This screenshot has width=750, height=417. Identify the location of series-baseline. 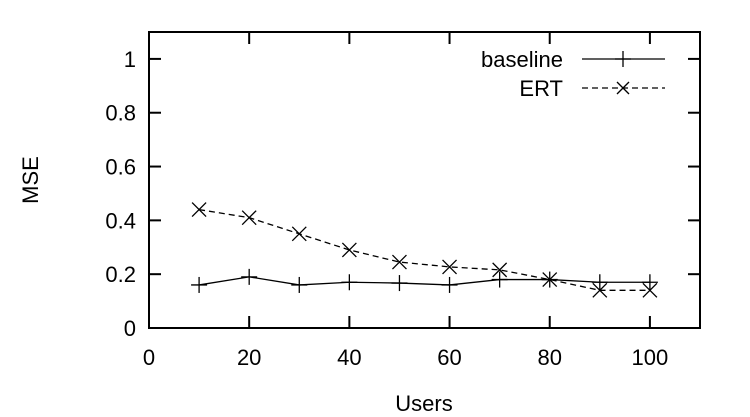
(424, 280).